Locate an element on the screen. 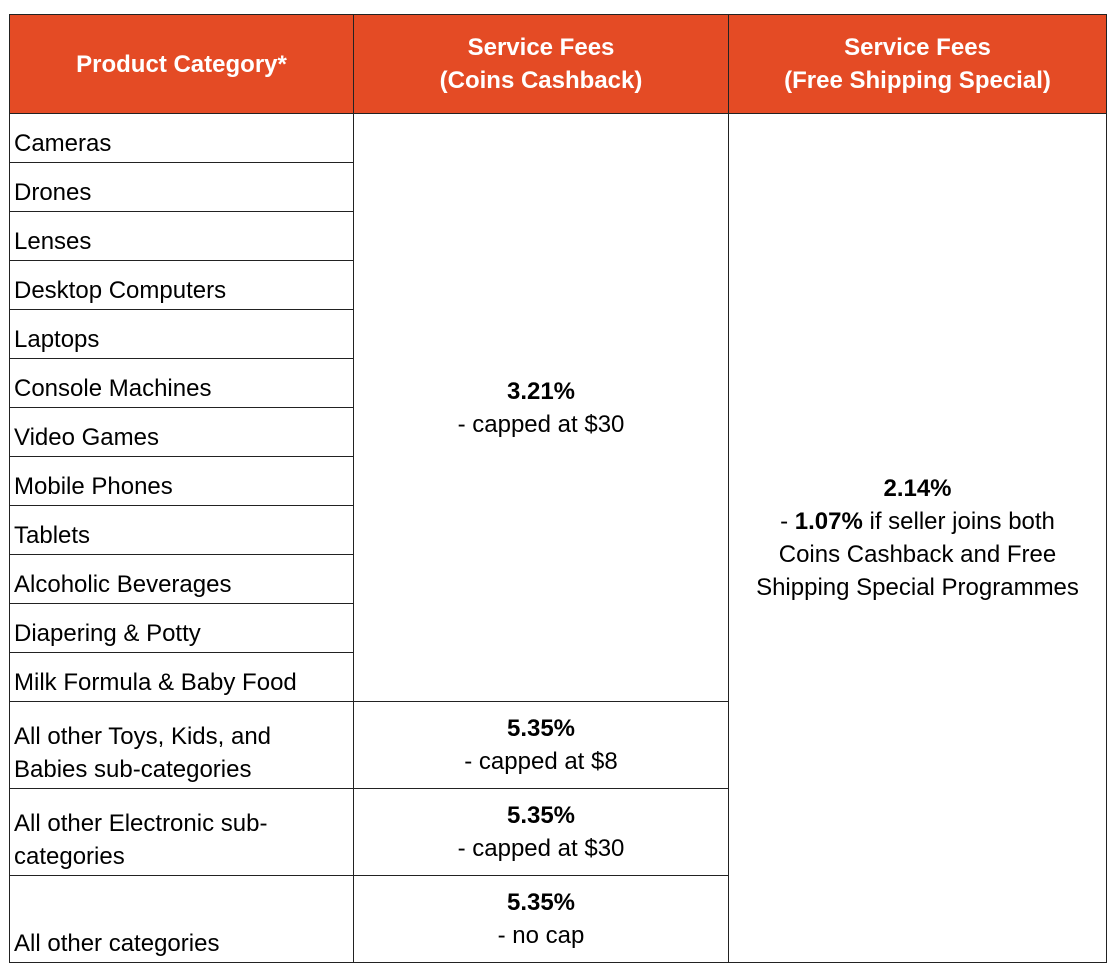  category-cell: Video Games is located at coordinates (181, 432).